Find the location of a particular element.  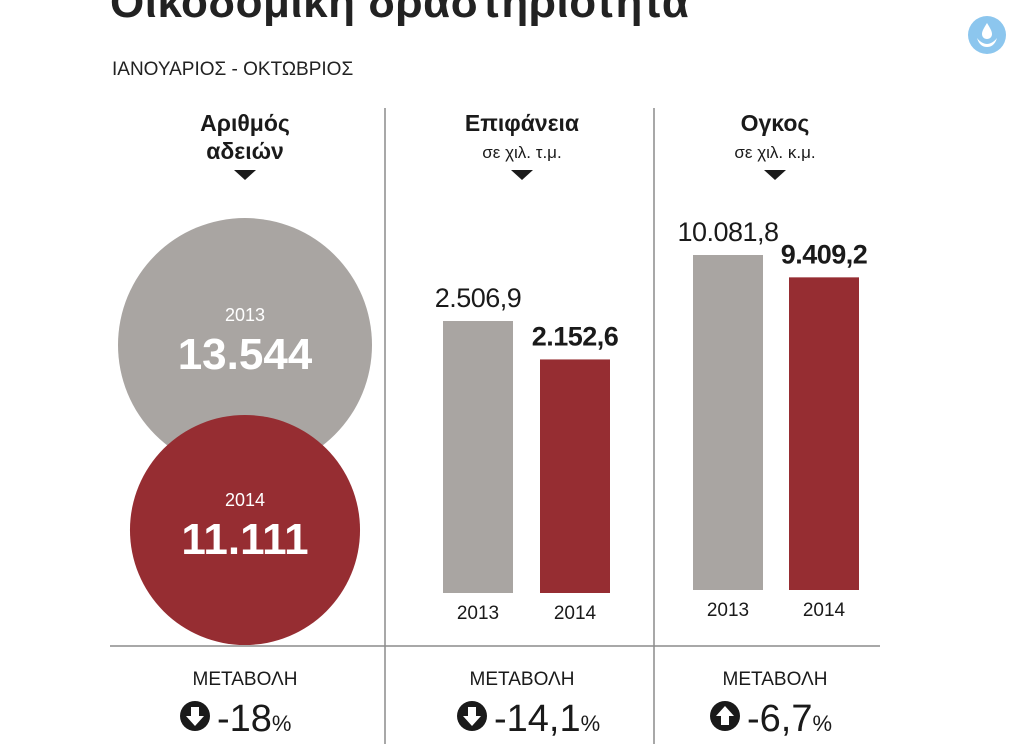

panel-1-title: Αριθμός is located at coordinates (245, 123).